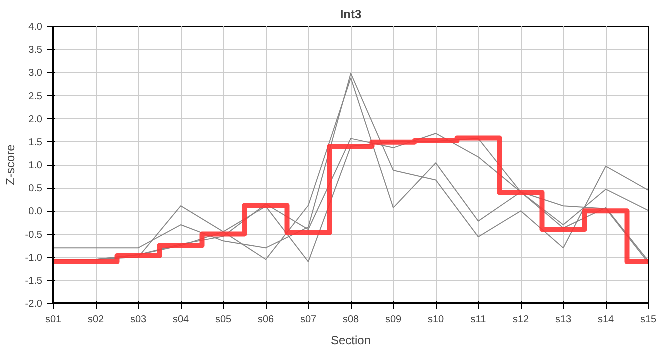 The height and width of the screenshot is (360, 660). What do you see at coordinates (393, 320) in the screenshot?
I see `x-tick-label: s09` at bounding box center [393, 320].